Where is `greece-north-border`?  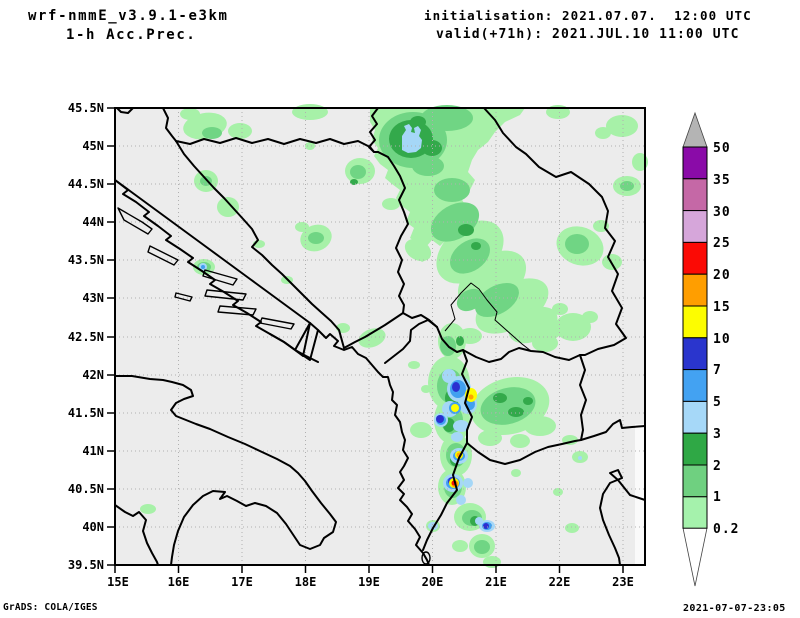
greece-north-border is located at coordinates (556, 442).